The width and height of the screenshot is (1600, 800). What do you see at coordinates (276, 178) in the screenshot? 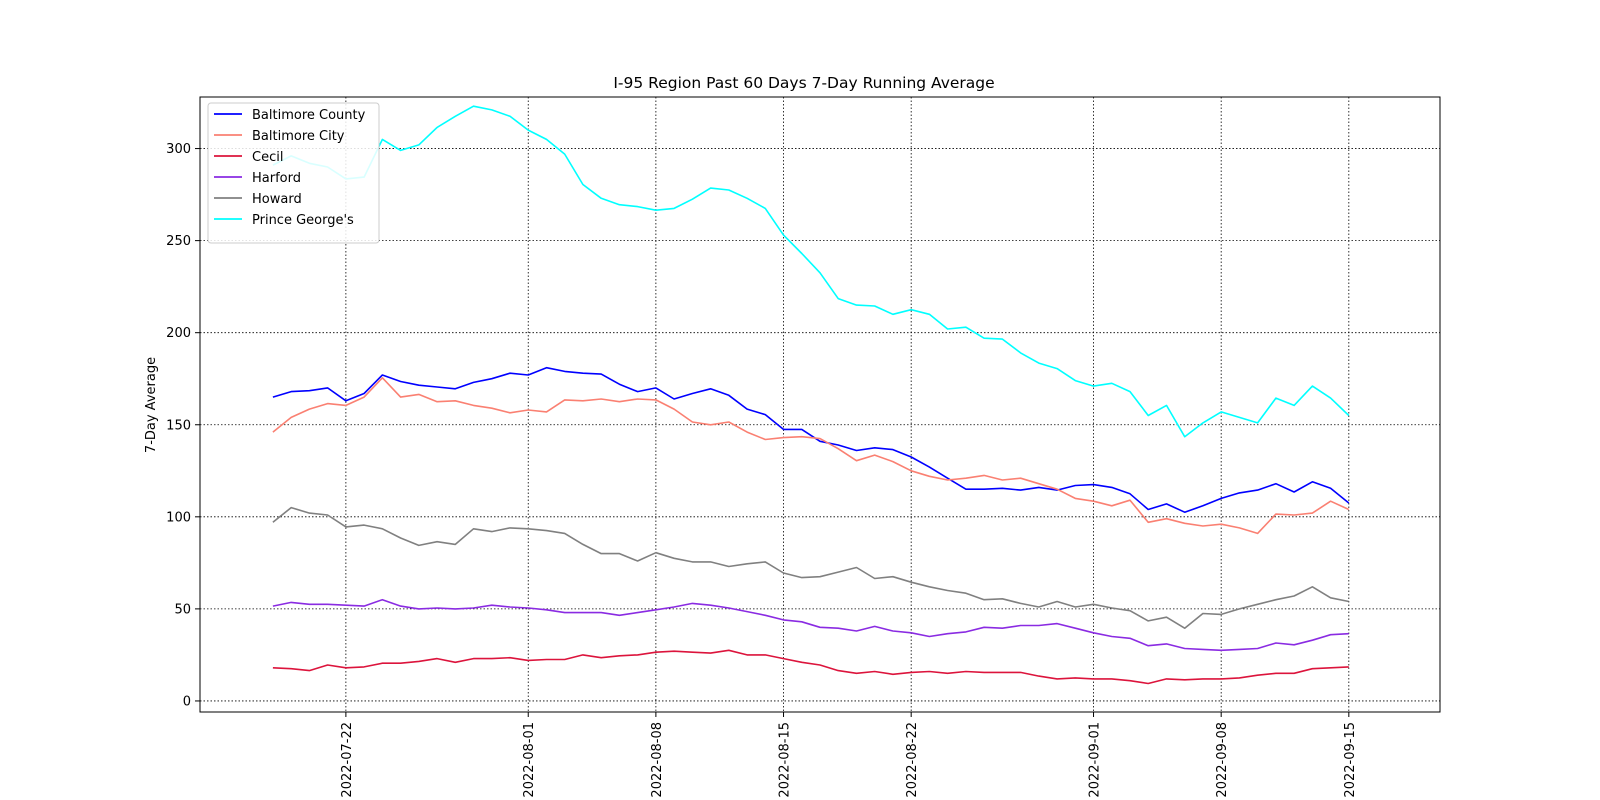
I see `legend-label: Harford` at bounding box center [276, 178].